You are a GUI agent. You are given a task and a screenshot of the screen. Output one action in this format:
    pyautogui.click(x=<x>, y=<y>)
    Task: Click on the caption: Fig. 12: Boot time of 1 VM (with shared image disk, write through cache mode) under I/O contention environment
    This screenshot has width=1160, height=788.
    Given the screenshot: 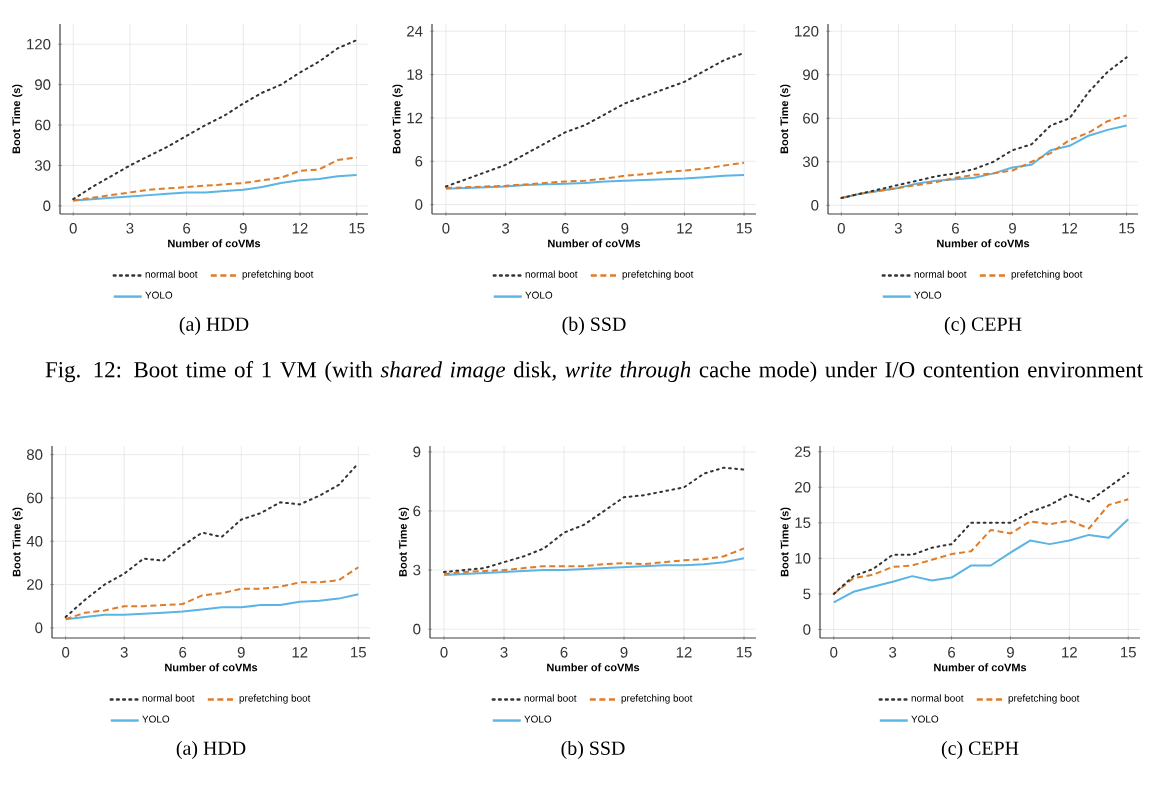 What is the action you would take?
    pyautogui.click(x=594, y=372)
    